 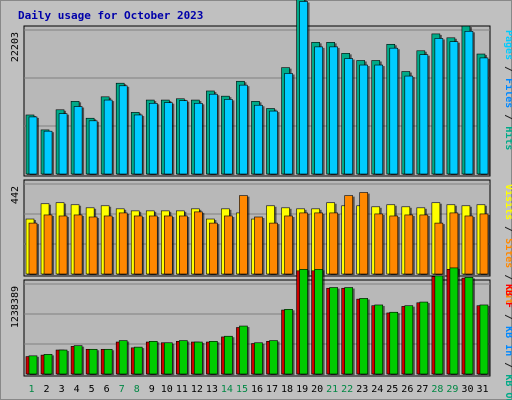 What do you see at coordinates (452, 389) in the screenshot?
I see `day-label-29: 29` at bounding box center [452, 389].